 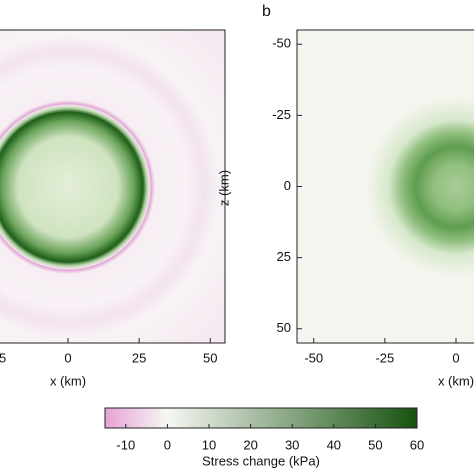 I want to click on x-tick-label: 50, so click(x=210, y=357).